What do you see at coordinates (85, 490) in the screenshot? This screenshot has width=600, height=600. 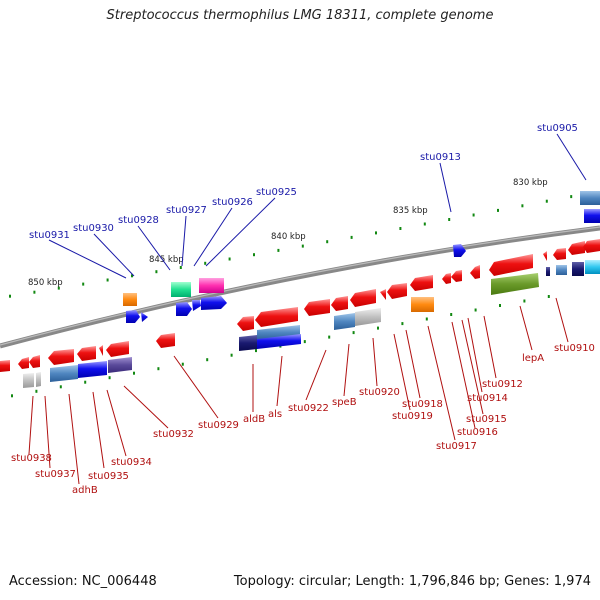 I see `gene-label-adhb: adhB` at bounding box center [85, 490].